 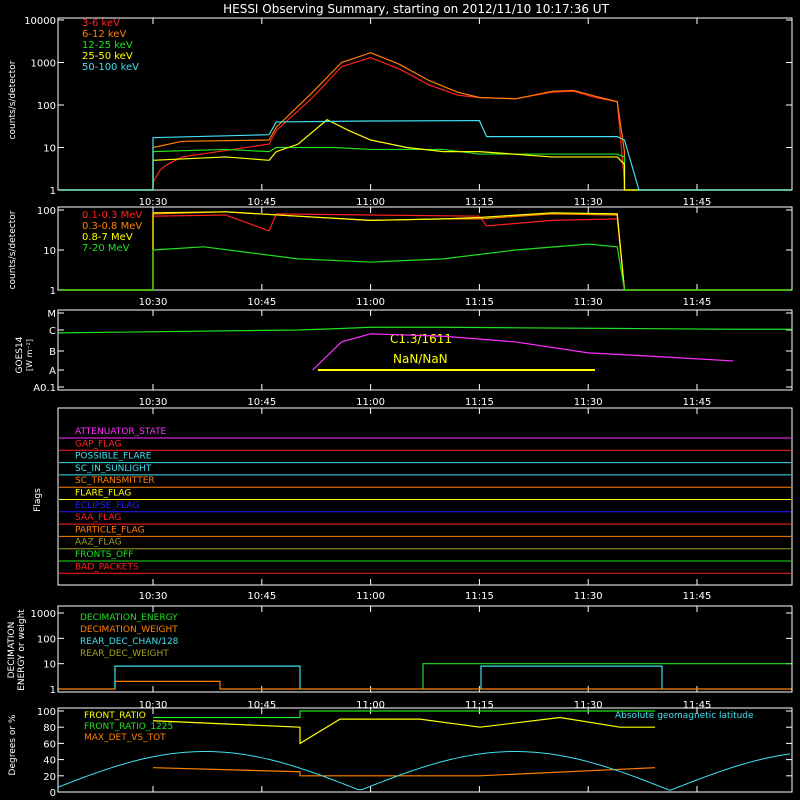 What do you see at coordinates (113, 457) in the screenshot?
I see `flag-label: POSSIBLE_FLARE` at bounding box center [113, 457].